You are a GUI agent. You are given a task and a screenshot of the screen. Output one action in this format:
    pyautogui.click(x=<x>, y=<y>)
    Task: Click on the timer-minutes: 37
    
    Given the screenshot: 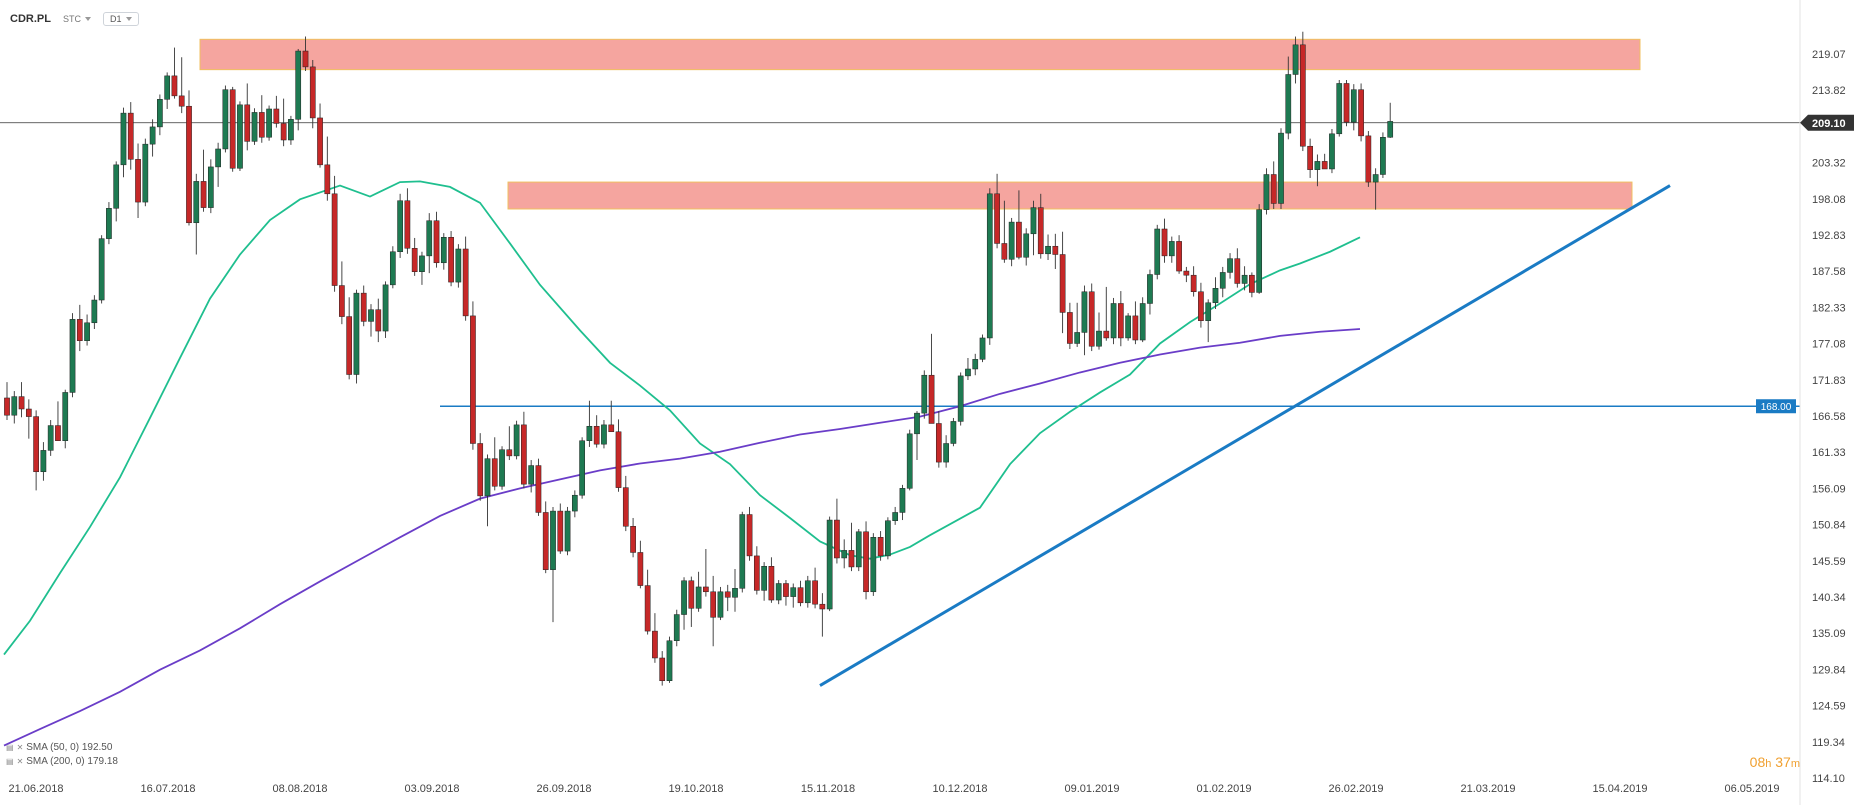 What is the action you would take?
    pyautogui.click(x=1783, y=762)
    